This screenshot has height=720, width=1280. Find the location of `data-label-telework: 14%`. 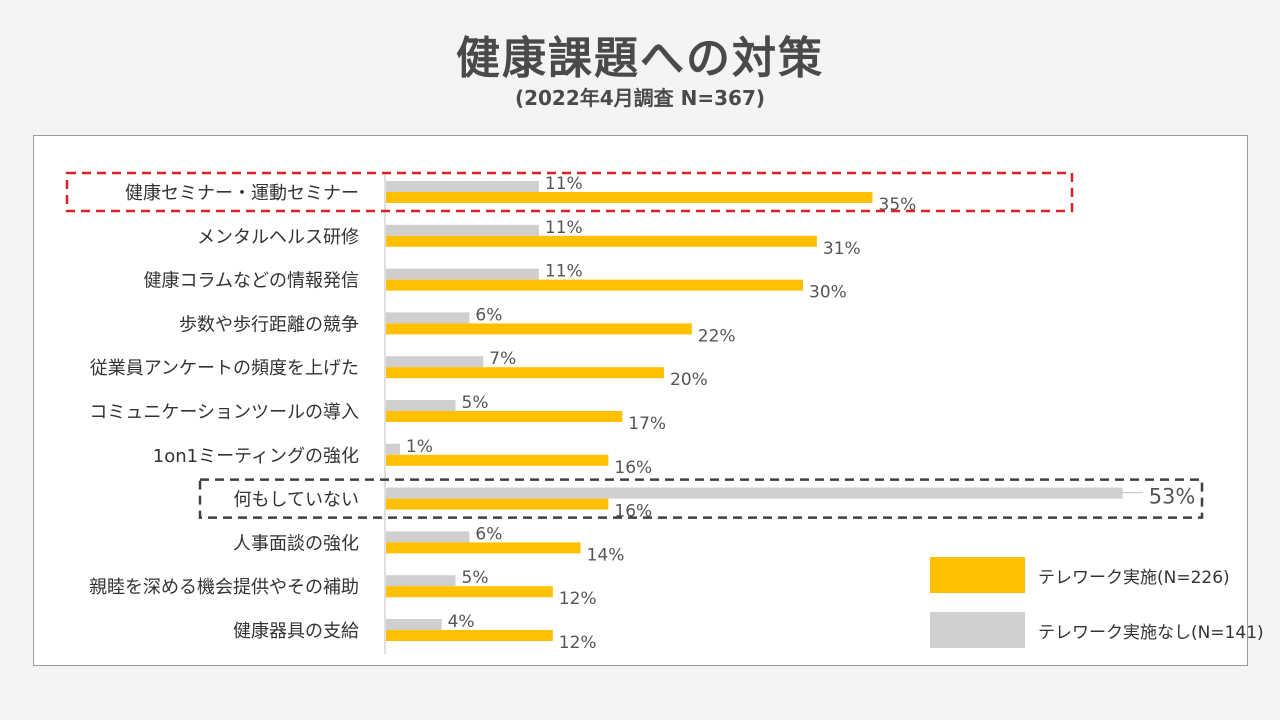

data-label-telework: 14% is located at coordinates (606, 555).